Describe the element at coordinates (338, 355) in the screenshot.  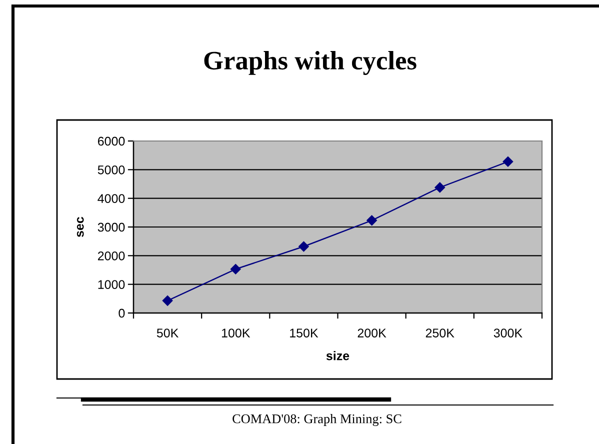
I see `x-axis-title: size` at that location.